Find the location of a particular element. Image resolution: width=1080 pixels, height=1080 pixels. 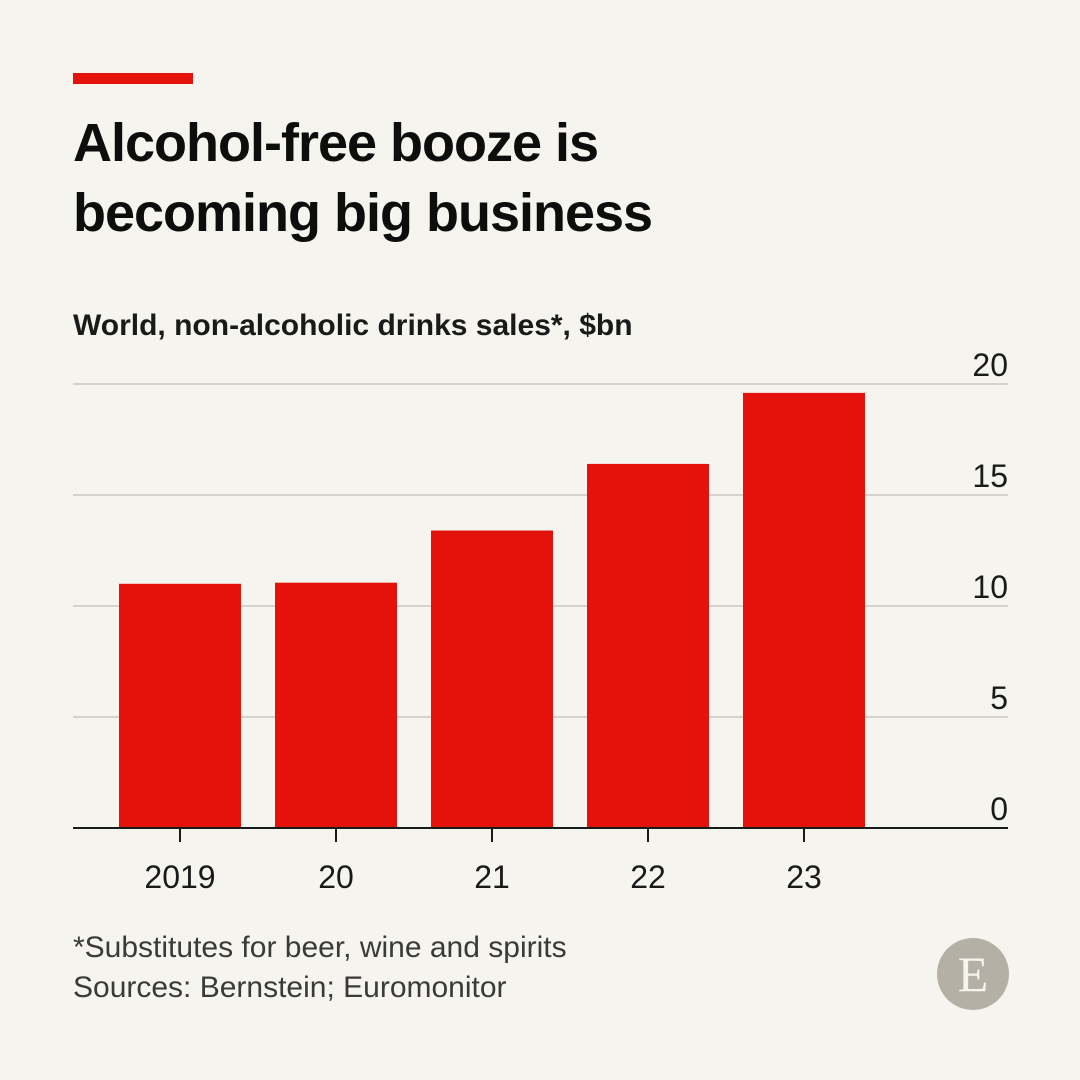

y-tick-labels: 0 5 10 15 20 is located at coordinates (990, 587).